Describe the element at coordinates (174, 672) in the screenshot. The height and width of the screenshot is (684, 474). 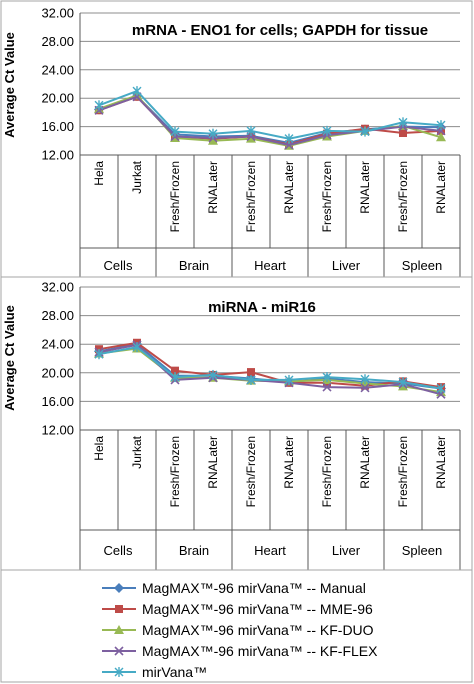
I see `legend-label: mirVana™` at that location.